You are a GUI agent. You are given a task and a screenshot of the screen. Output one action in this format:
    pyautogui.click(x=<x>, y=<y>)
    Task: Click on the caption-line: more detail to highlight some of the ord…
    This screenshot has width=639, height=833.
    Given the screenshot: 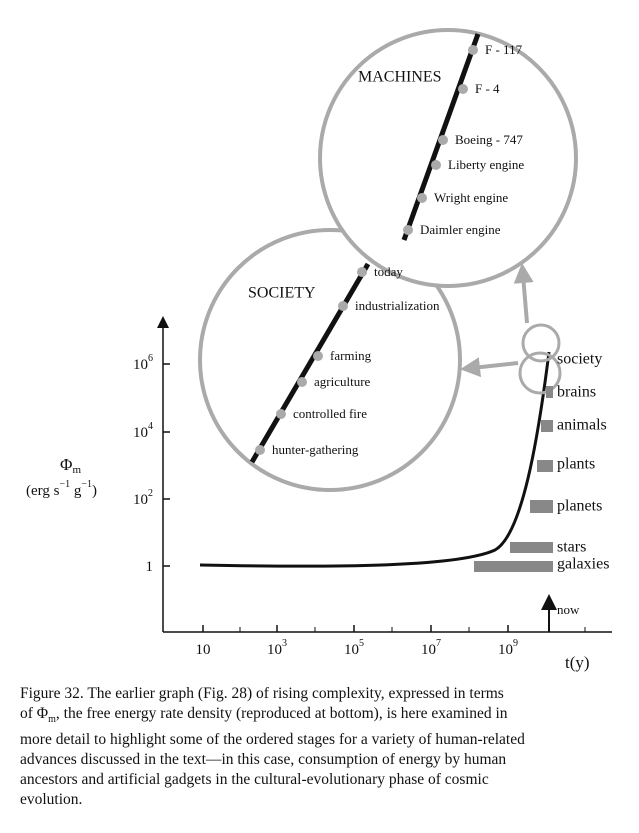 What is the action you would take?
    pyautogui.click(x=272, y=740)
    